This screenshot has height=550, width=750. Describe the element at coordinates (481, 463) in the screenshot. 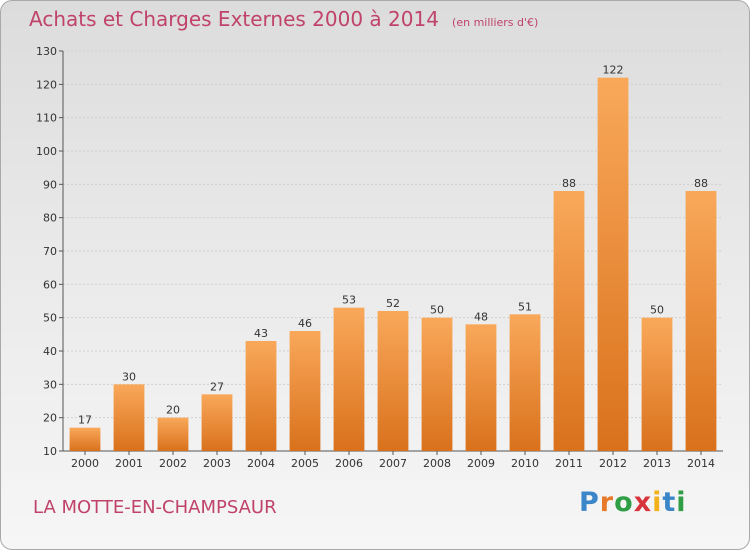

I see `x-tick-label: 2009` at that location.